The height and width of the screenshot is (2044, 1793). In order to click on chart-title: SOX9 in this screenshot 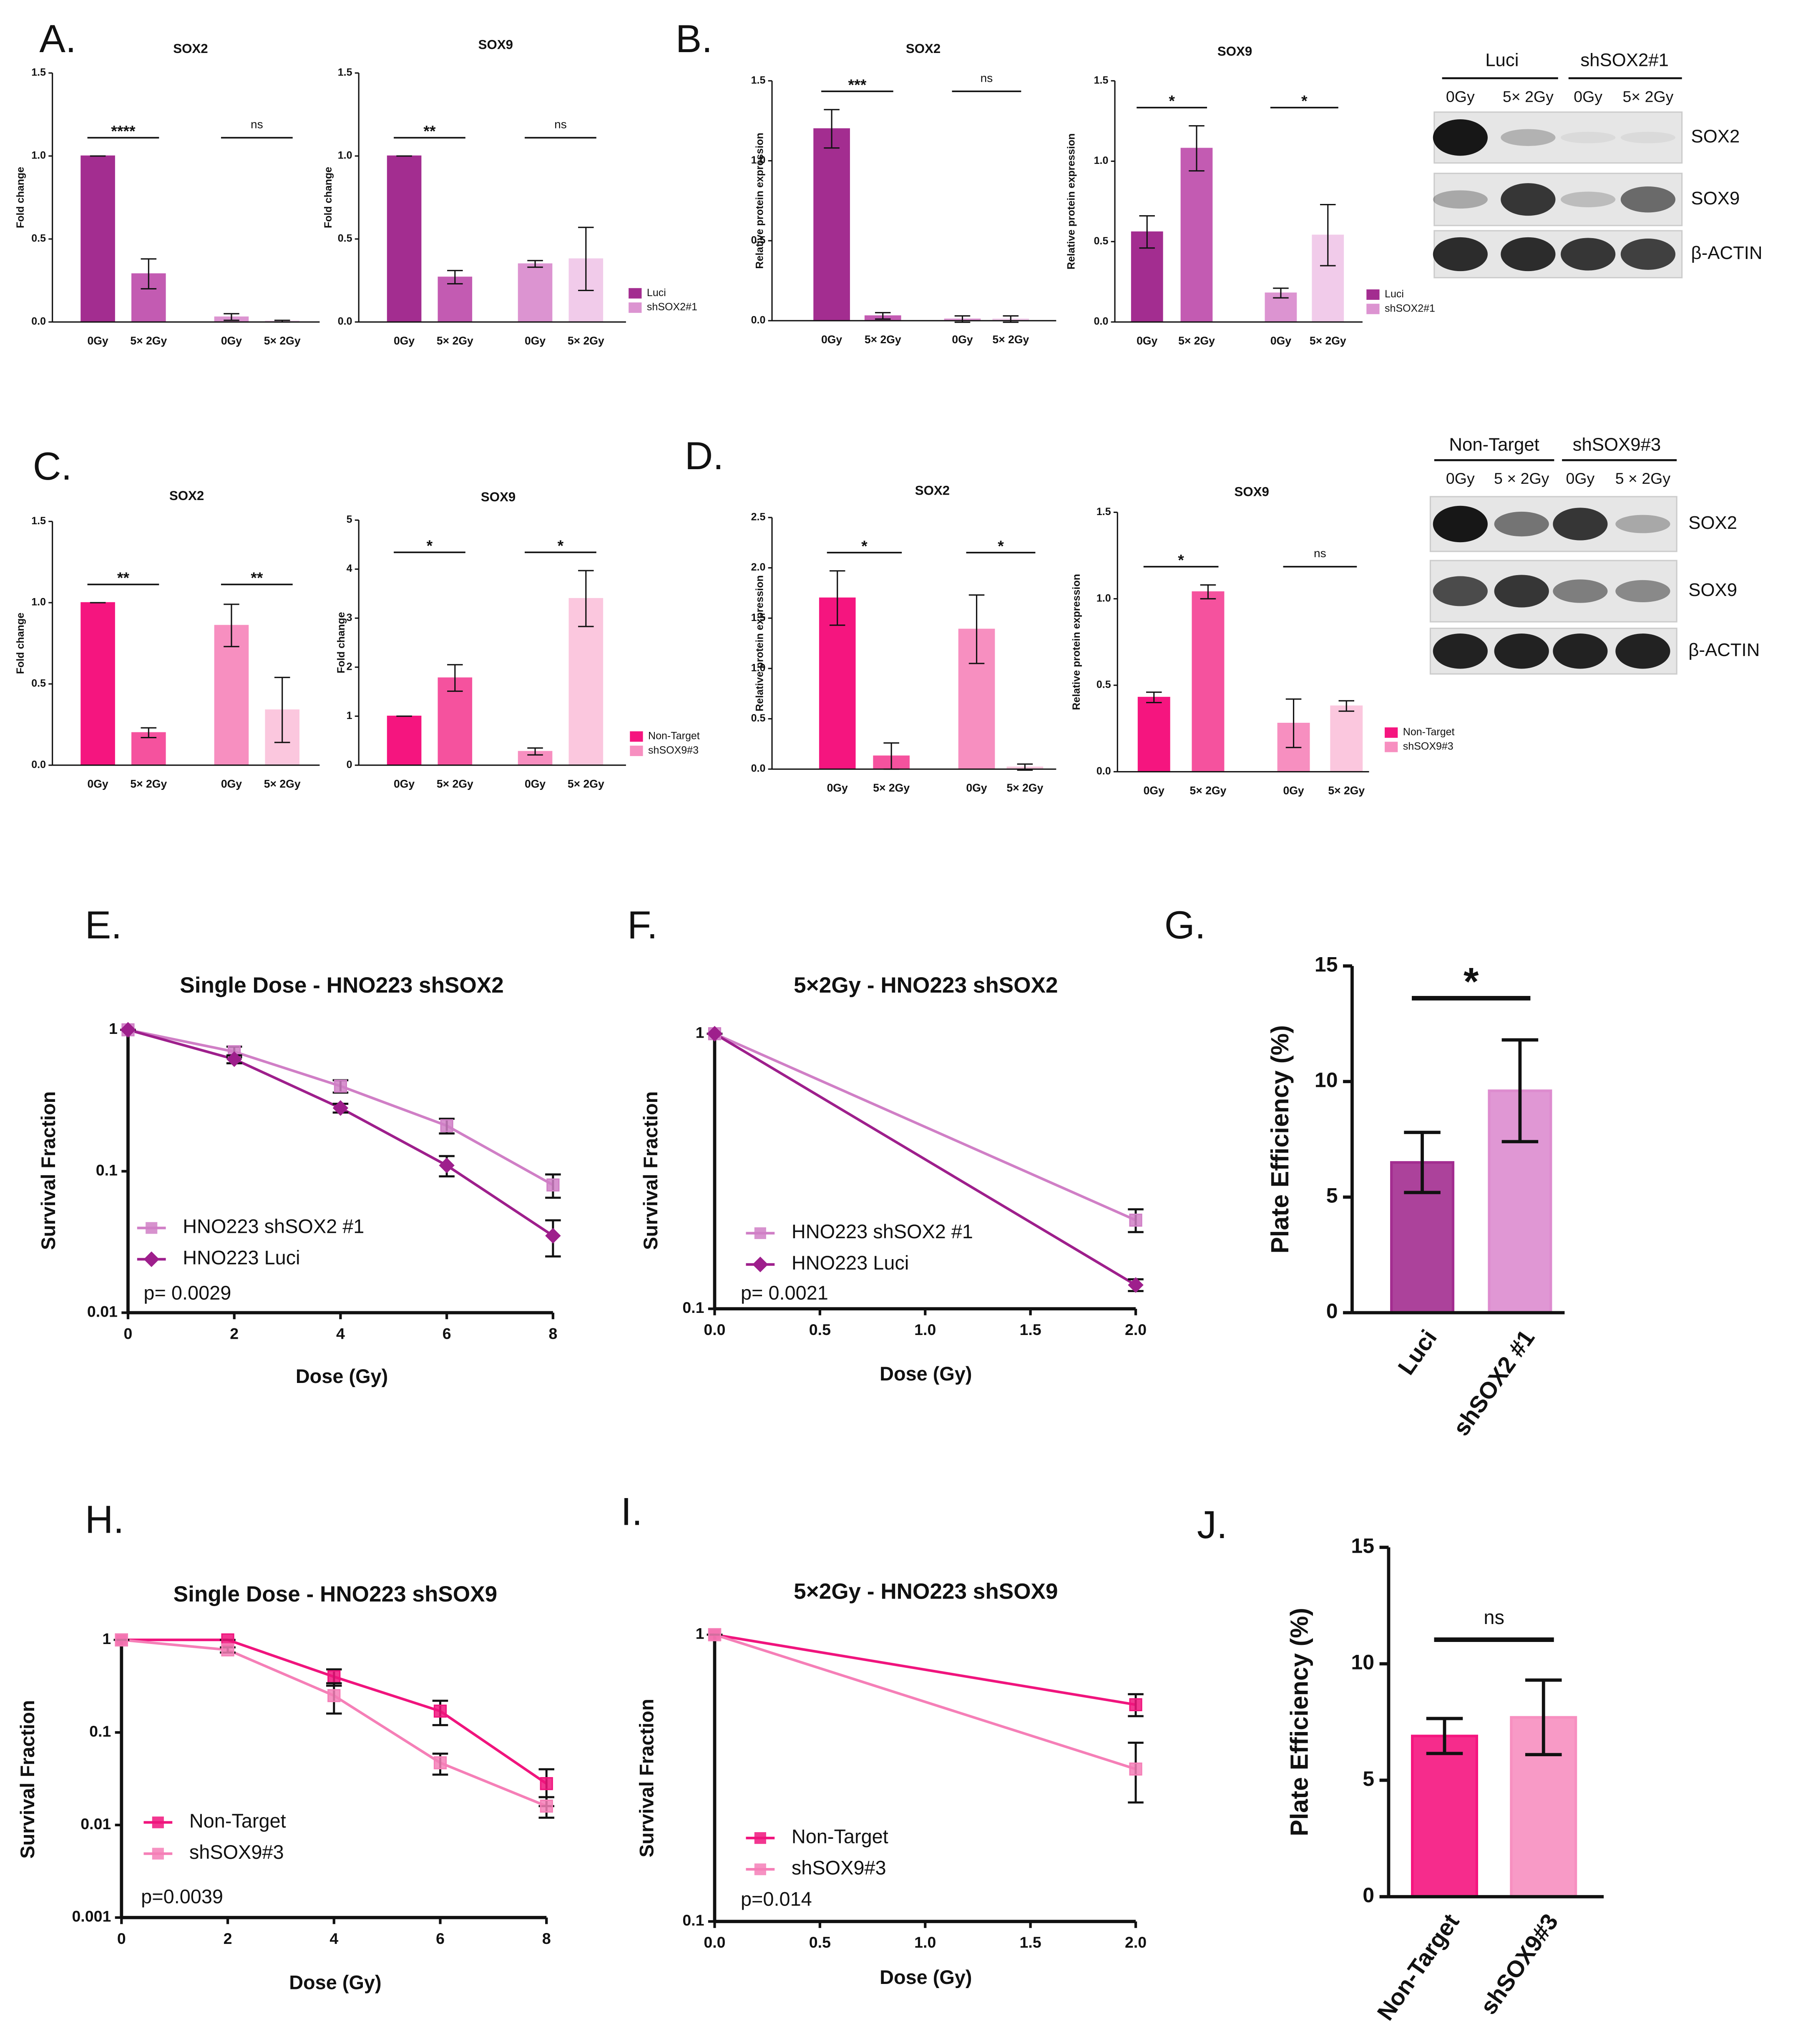, I will do `click(498, 497)`.